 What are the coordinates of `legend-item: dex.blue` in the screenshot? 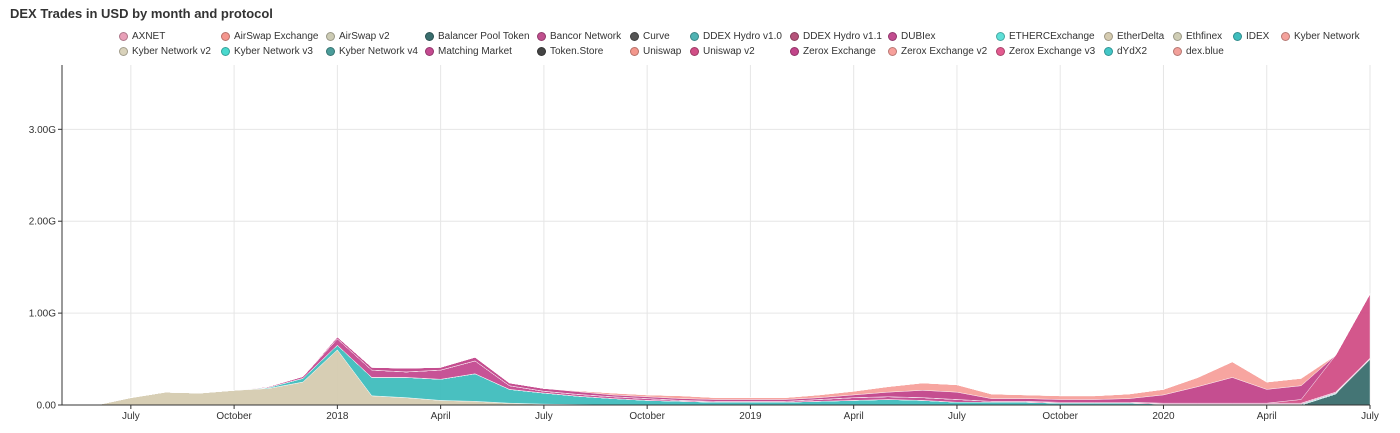 It's located at (1198, 51).